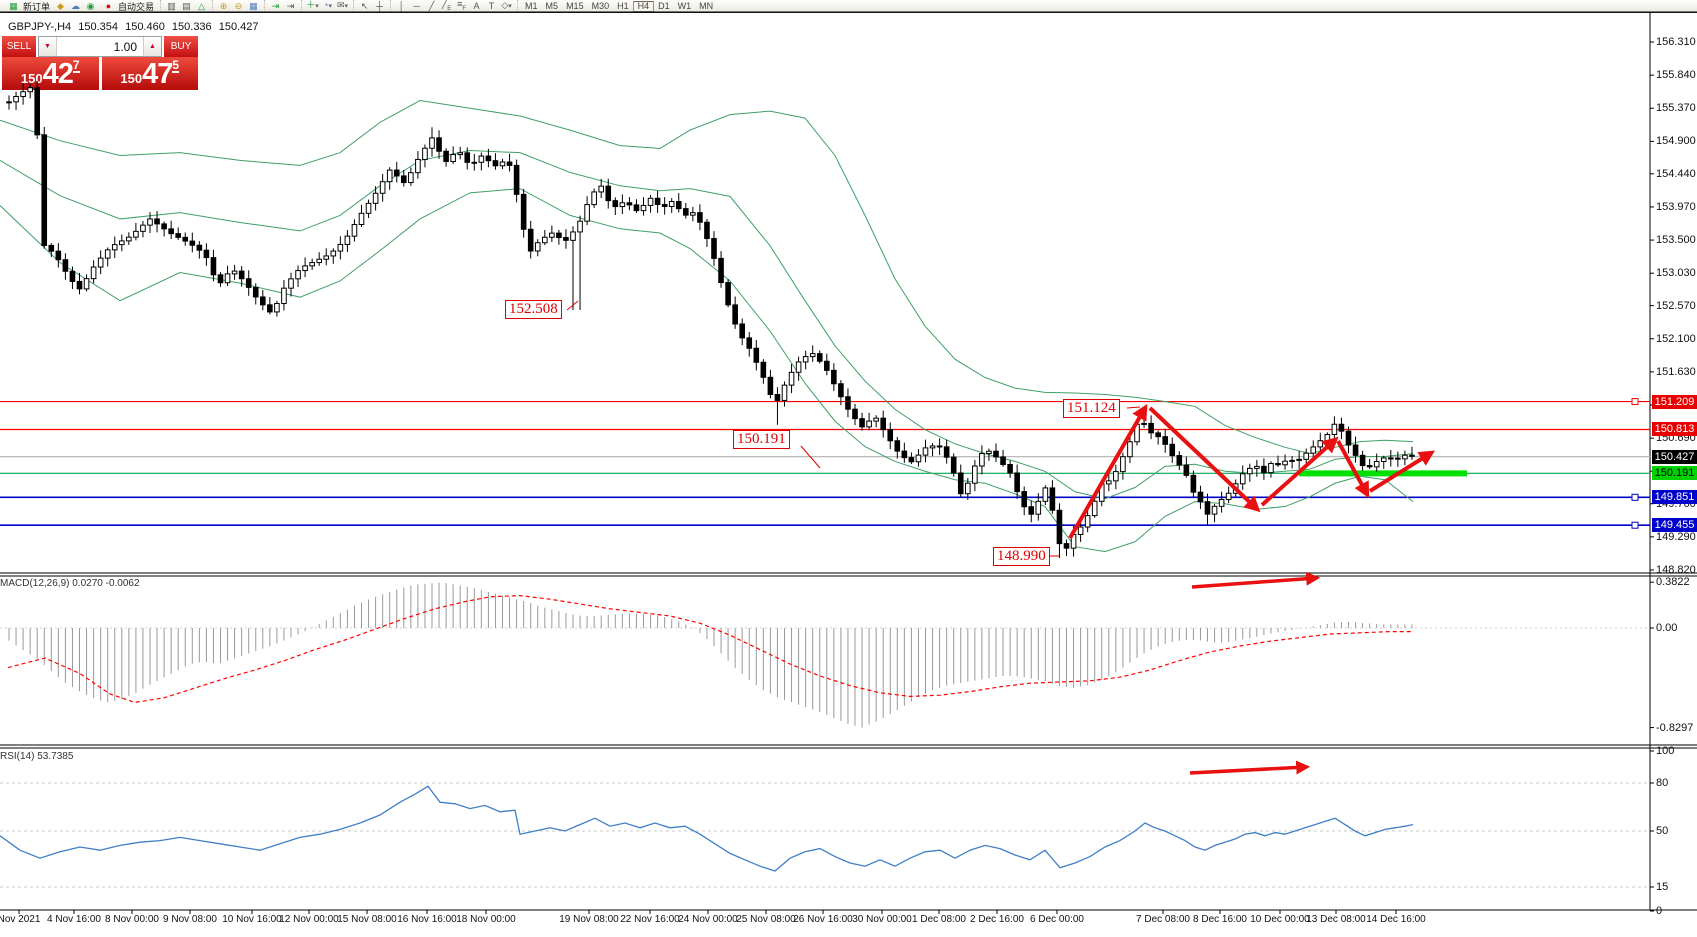 The width and height of the screenshot is (1697, 937). Describe the element at coordinates (708, 919) in the screenshot. I see `date-label-24-Nov-00-00: 24 Nov 00:00` at that location.